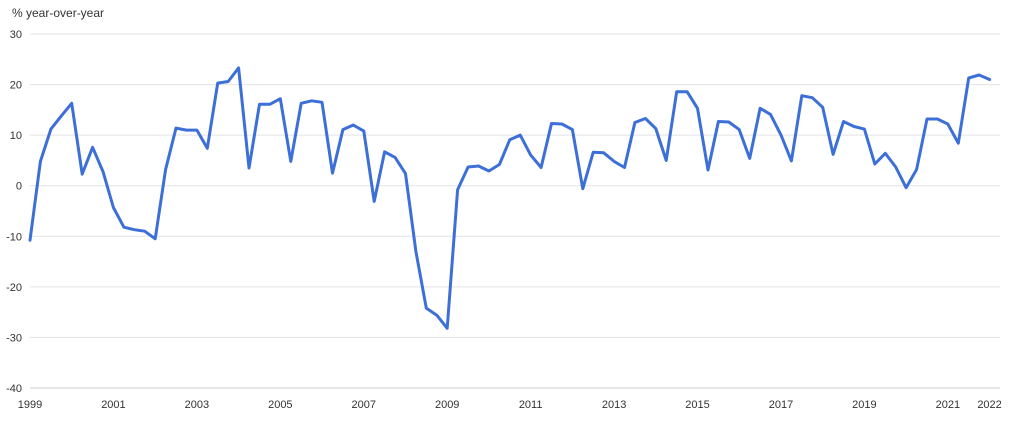 The image size is (1024, 432). I want to click on x-tick-label: 1999, so click(30, 405).